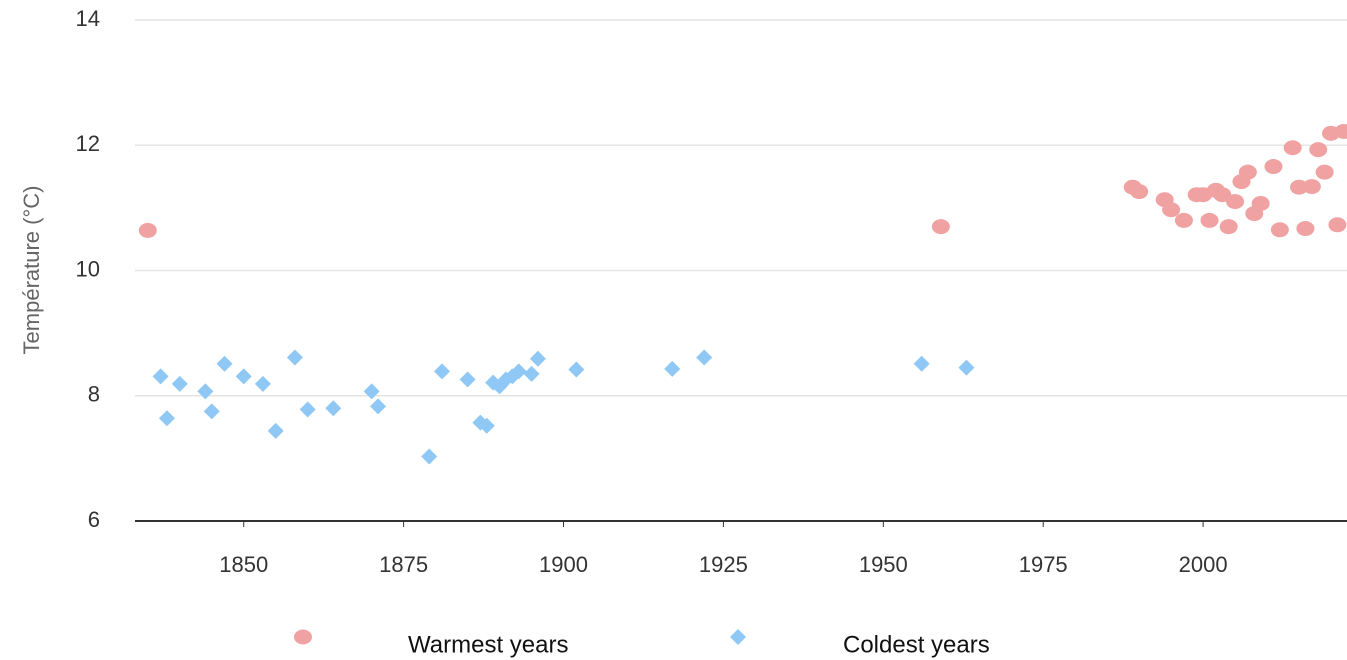 The width and height of the screenshot is (1347, 660). What do you see at coordinates (243, 564) in the screenshot?
I see `x-tick-label: 1850` at bounding box center [243, 564].